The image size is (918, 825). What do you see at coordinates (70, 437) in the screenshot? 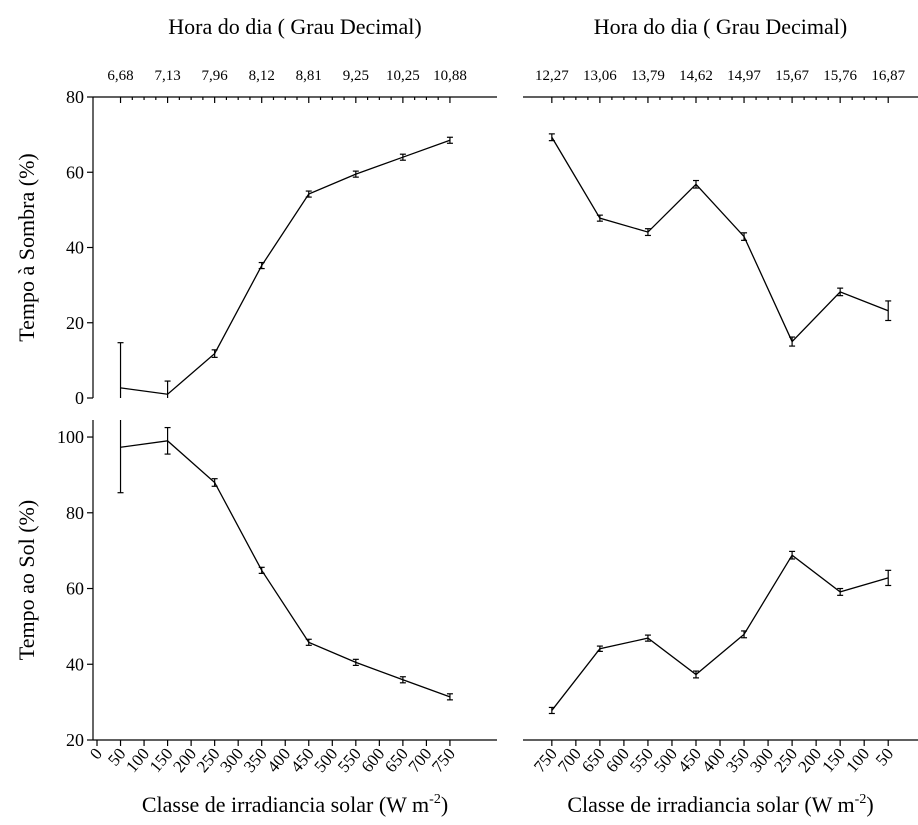
I see `y-tick-label: 100` at bounding box center [70, 437].